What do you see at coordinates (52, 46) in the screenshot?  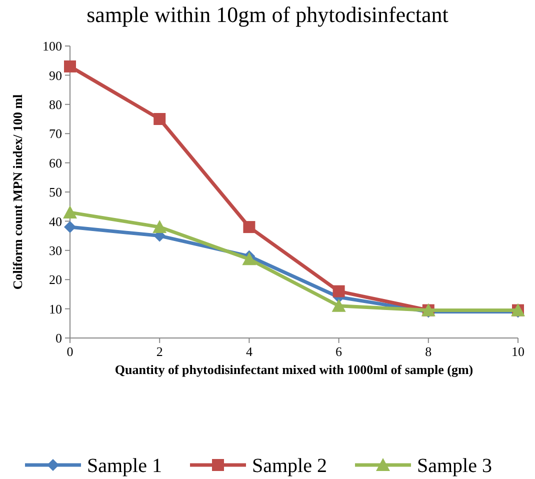 I see `y-tick-label: 100` at bounding box center [52, 46].